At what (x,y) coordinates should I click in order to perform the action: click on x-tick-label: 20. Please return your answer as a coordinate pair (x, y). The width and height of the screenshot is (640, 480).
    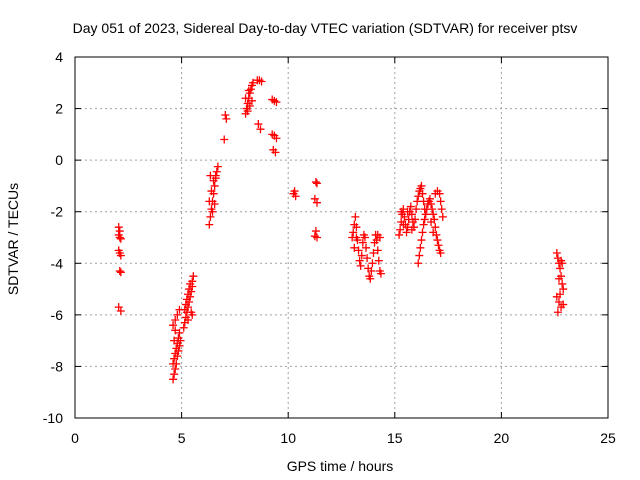
    Looking at the image, I should click on (502, 438).